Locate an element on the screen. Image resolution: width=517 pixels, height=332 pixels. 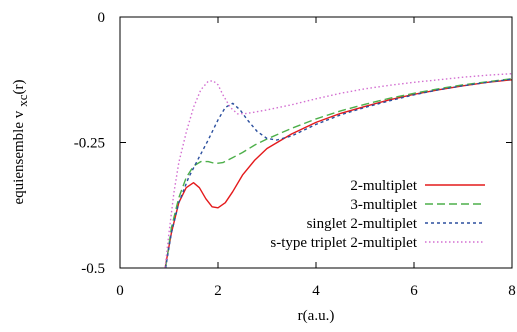
x-axis-label: r(a.u.) is located at coordinates (316, 316).